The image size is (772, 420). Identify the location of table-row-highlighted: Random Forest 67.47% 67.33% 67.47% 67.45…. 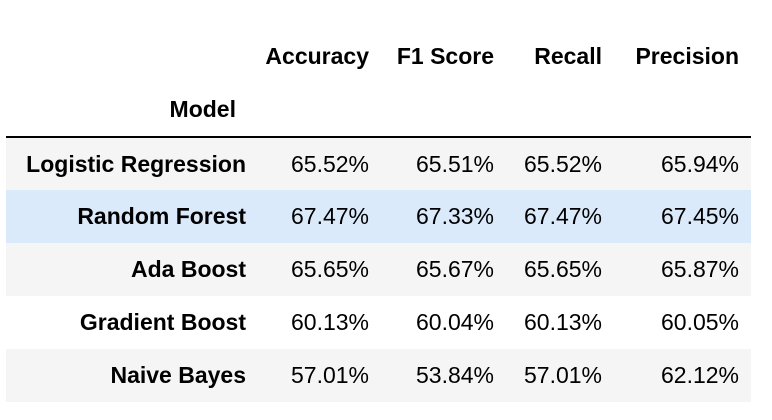
(378, 216).